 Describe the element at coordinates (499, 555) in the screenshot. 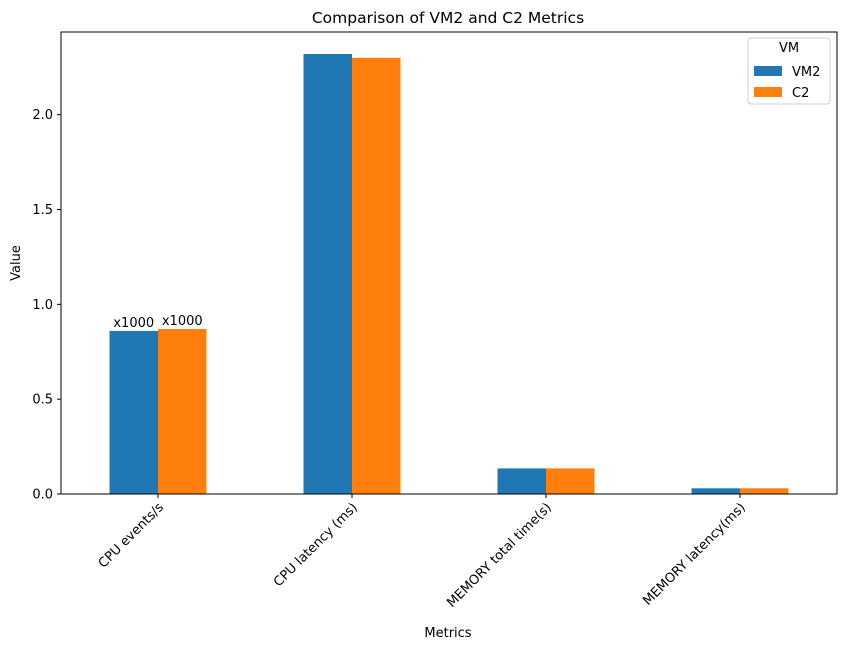

I see `x-tick-label: MEMORY total time(s)` at that location.